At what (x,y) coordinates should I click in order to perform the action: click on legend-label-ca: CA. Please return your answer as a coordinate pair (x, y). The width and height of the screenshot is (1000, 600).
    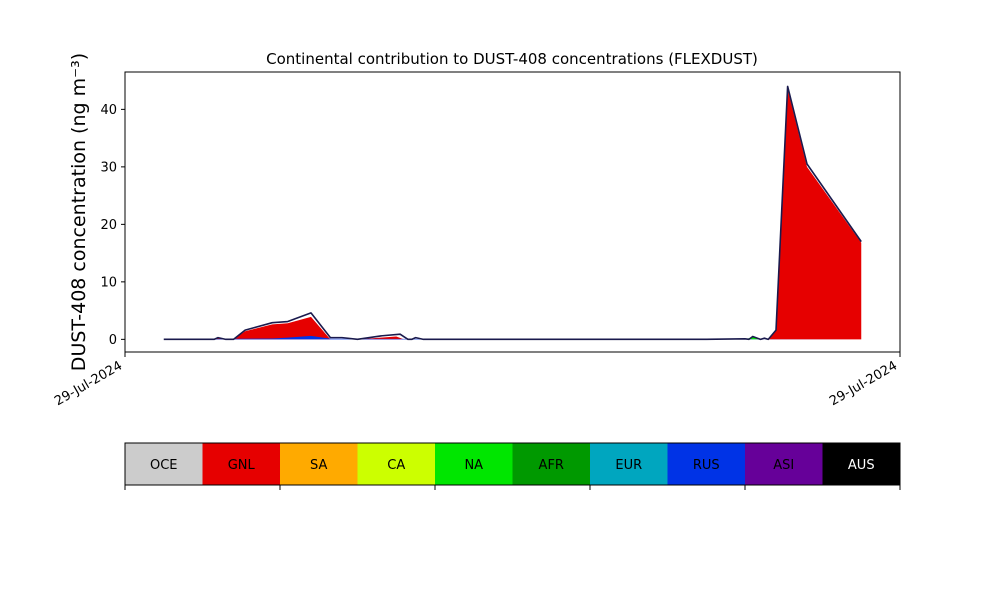
    Looking at the image, I should click on (396, 465).